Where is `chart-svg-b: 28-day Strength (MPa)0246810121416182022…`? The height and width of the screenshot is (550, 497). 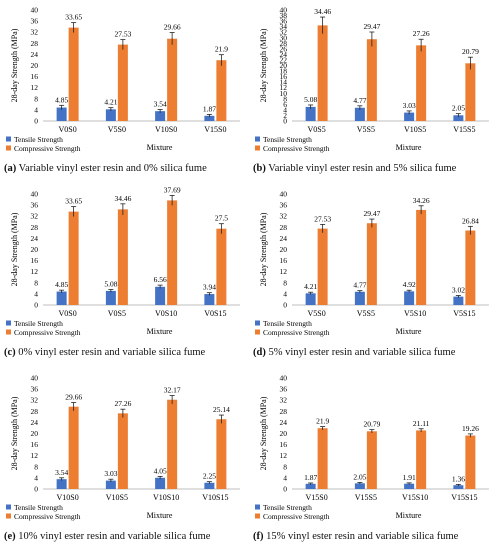 chart-svg-b: 28-day Strength (MPa)0246810121416182022… is located at coordinates (372, 79).